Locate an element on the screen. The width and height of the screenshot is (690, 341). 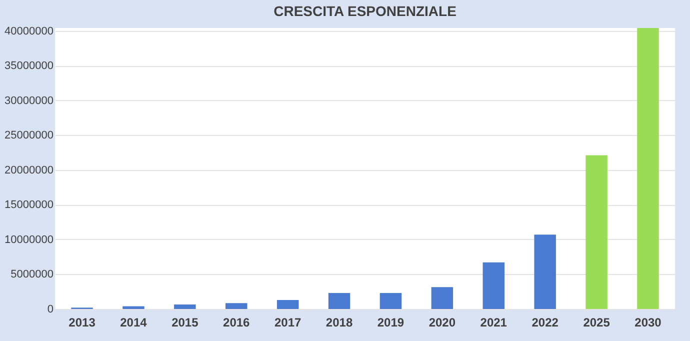
y-tick-label: 0 is located at coordinates (50, 310).